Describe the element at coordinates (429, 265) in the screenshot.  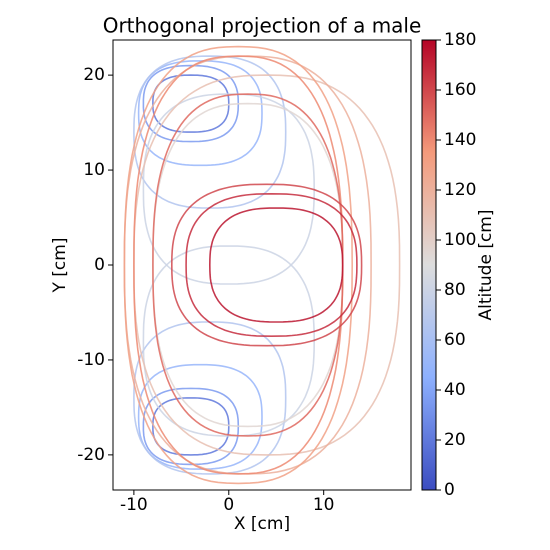
I see `colorbar` at that location.